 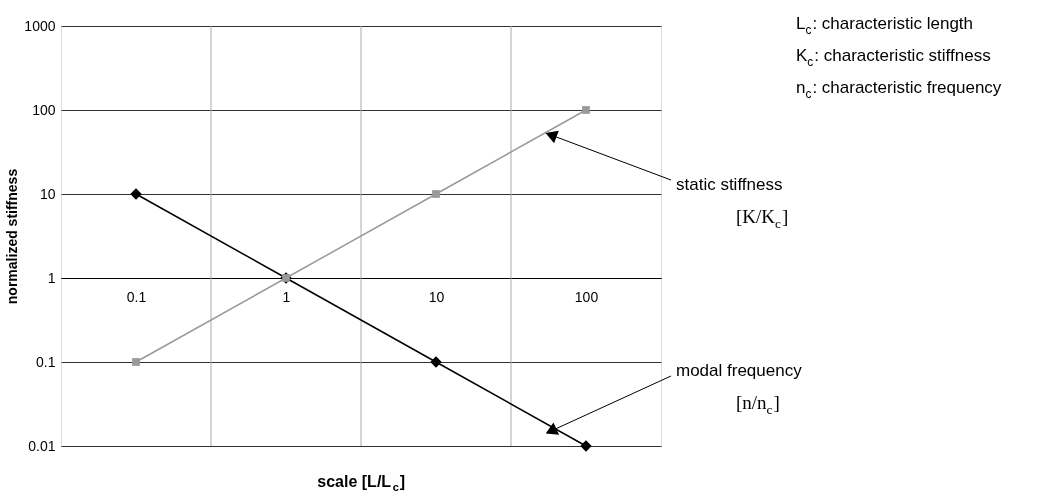 I want to click on x-tick-label: 1, so click(x=286, y=296).